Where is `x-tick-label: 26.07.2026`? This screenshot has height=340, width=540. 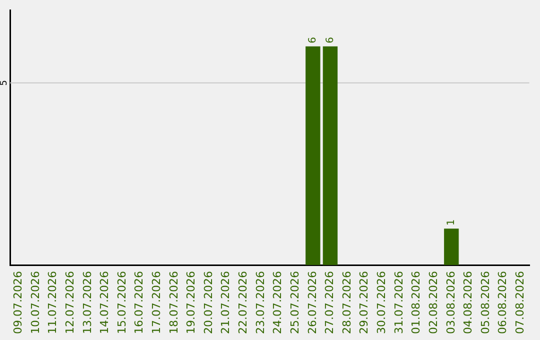
x-tick-label: 26.07.2026 is located at coordinates (312, 302).